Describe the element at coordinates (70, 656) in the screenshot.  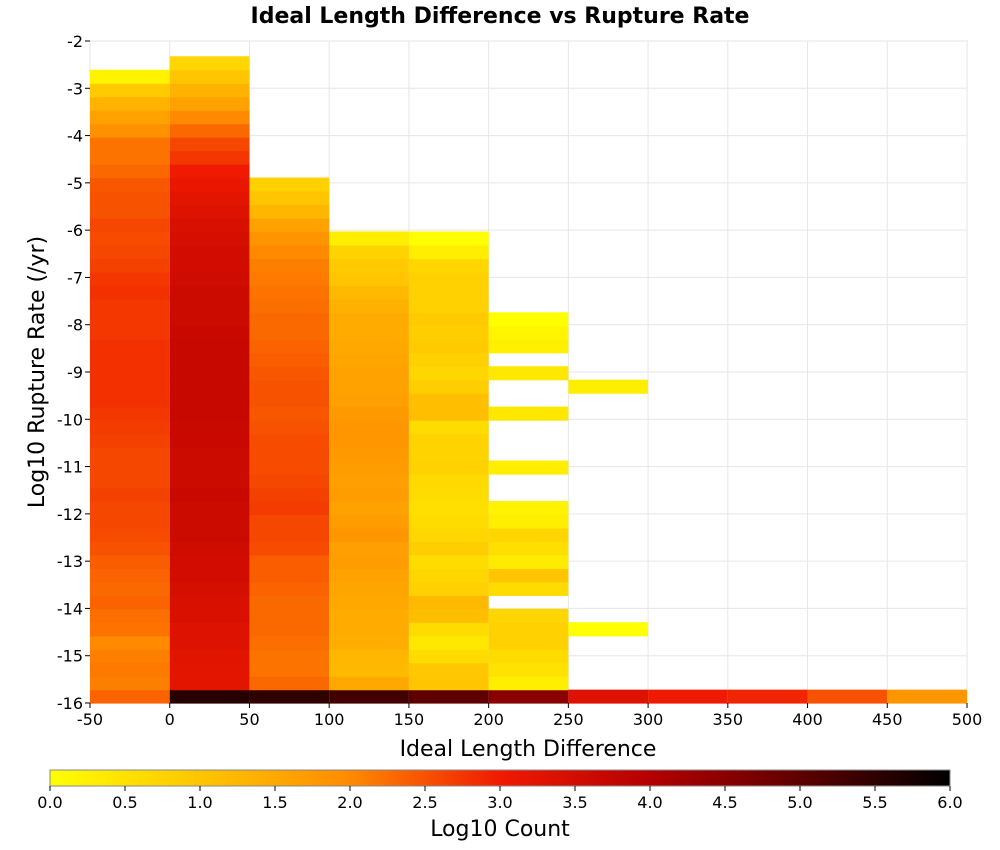
I see `y-tick-label-13: -15` at that location.